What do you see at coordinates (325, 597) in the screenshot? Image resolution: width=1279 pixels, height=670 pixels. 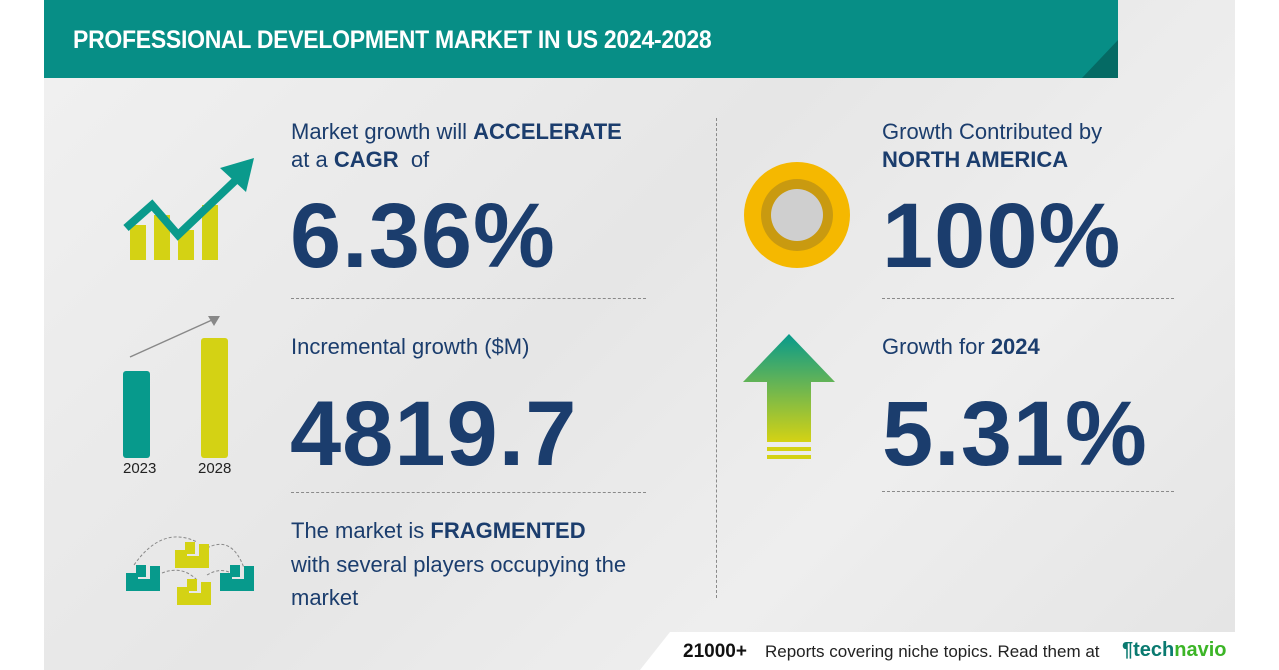 I see `fragmented-line3: market` at bounding box center [325, 597].